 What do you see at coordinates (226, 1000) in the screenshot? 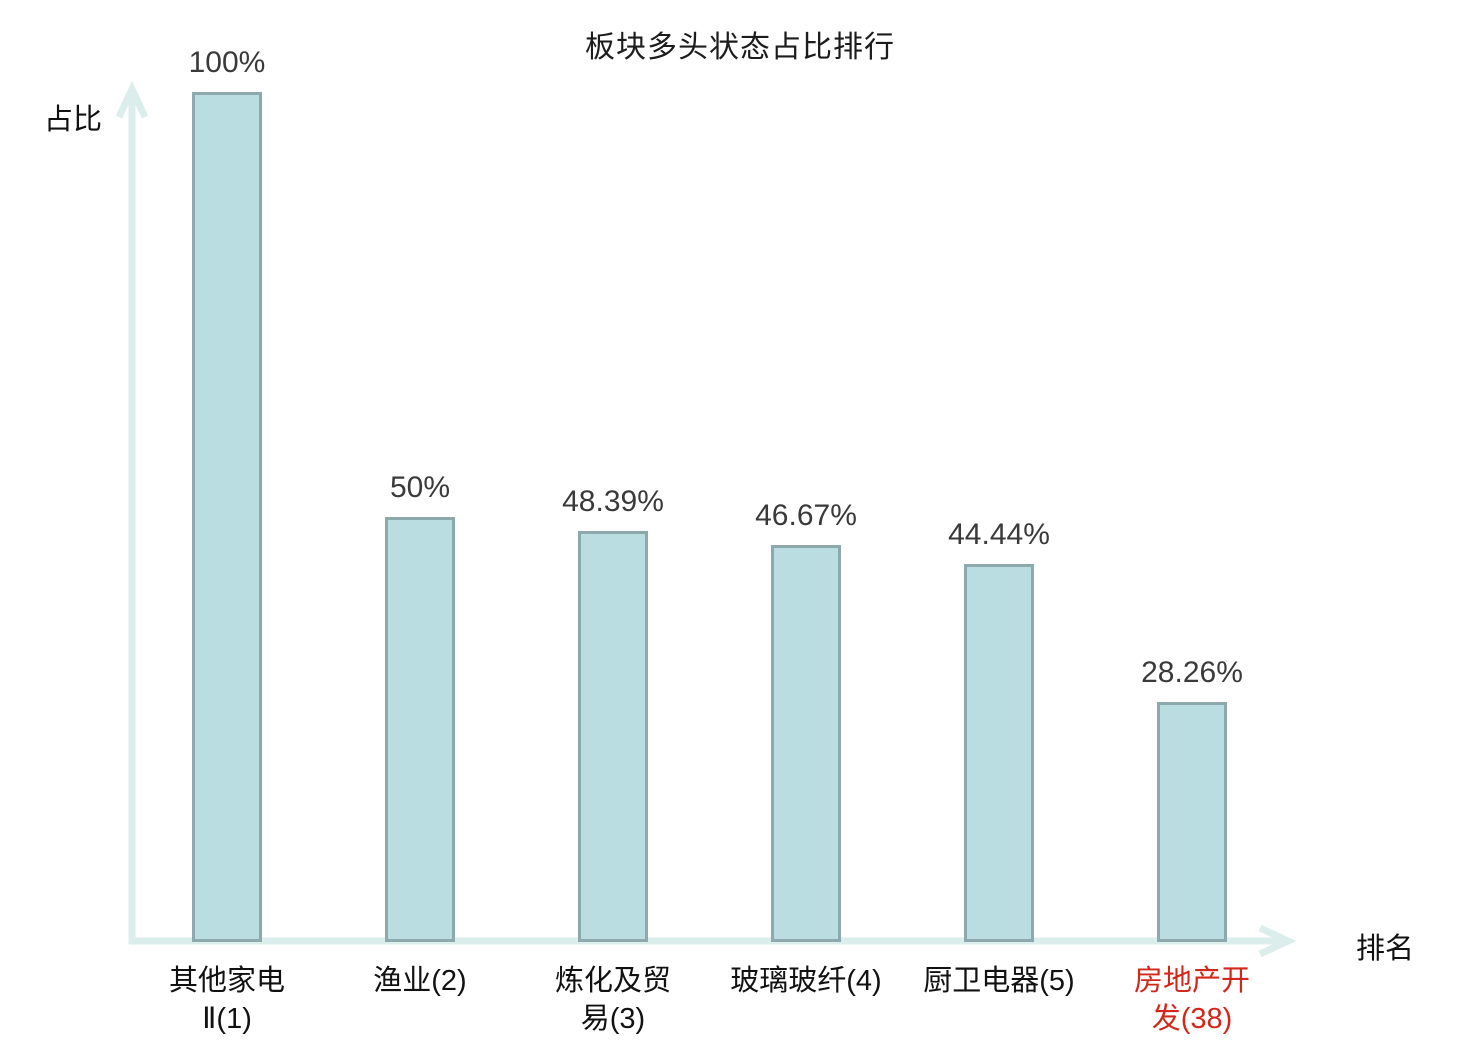
I see `bar-category-label: 其他家电 Ⅱ(1)` at bounding box center [226, 1000].